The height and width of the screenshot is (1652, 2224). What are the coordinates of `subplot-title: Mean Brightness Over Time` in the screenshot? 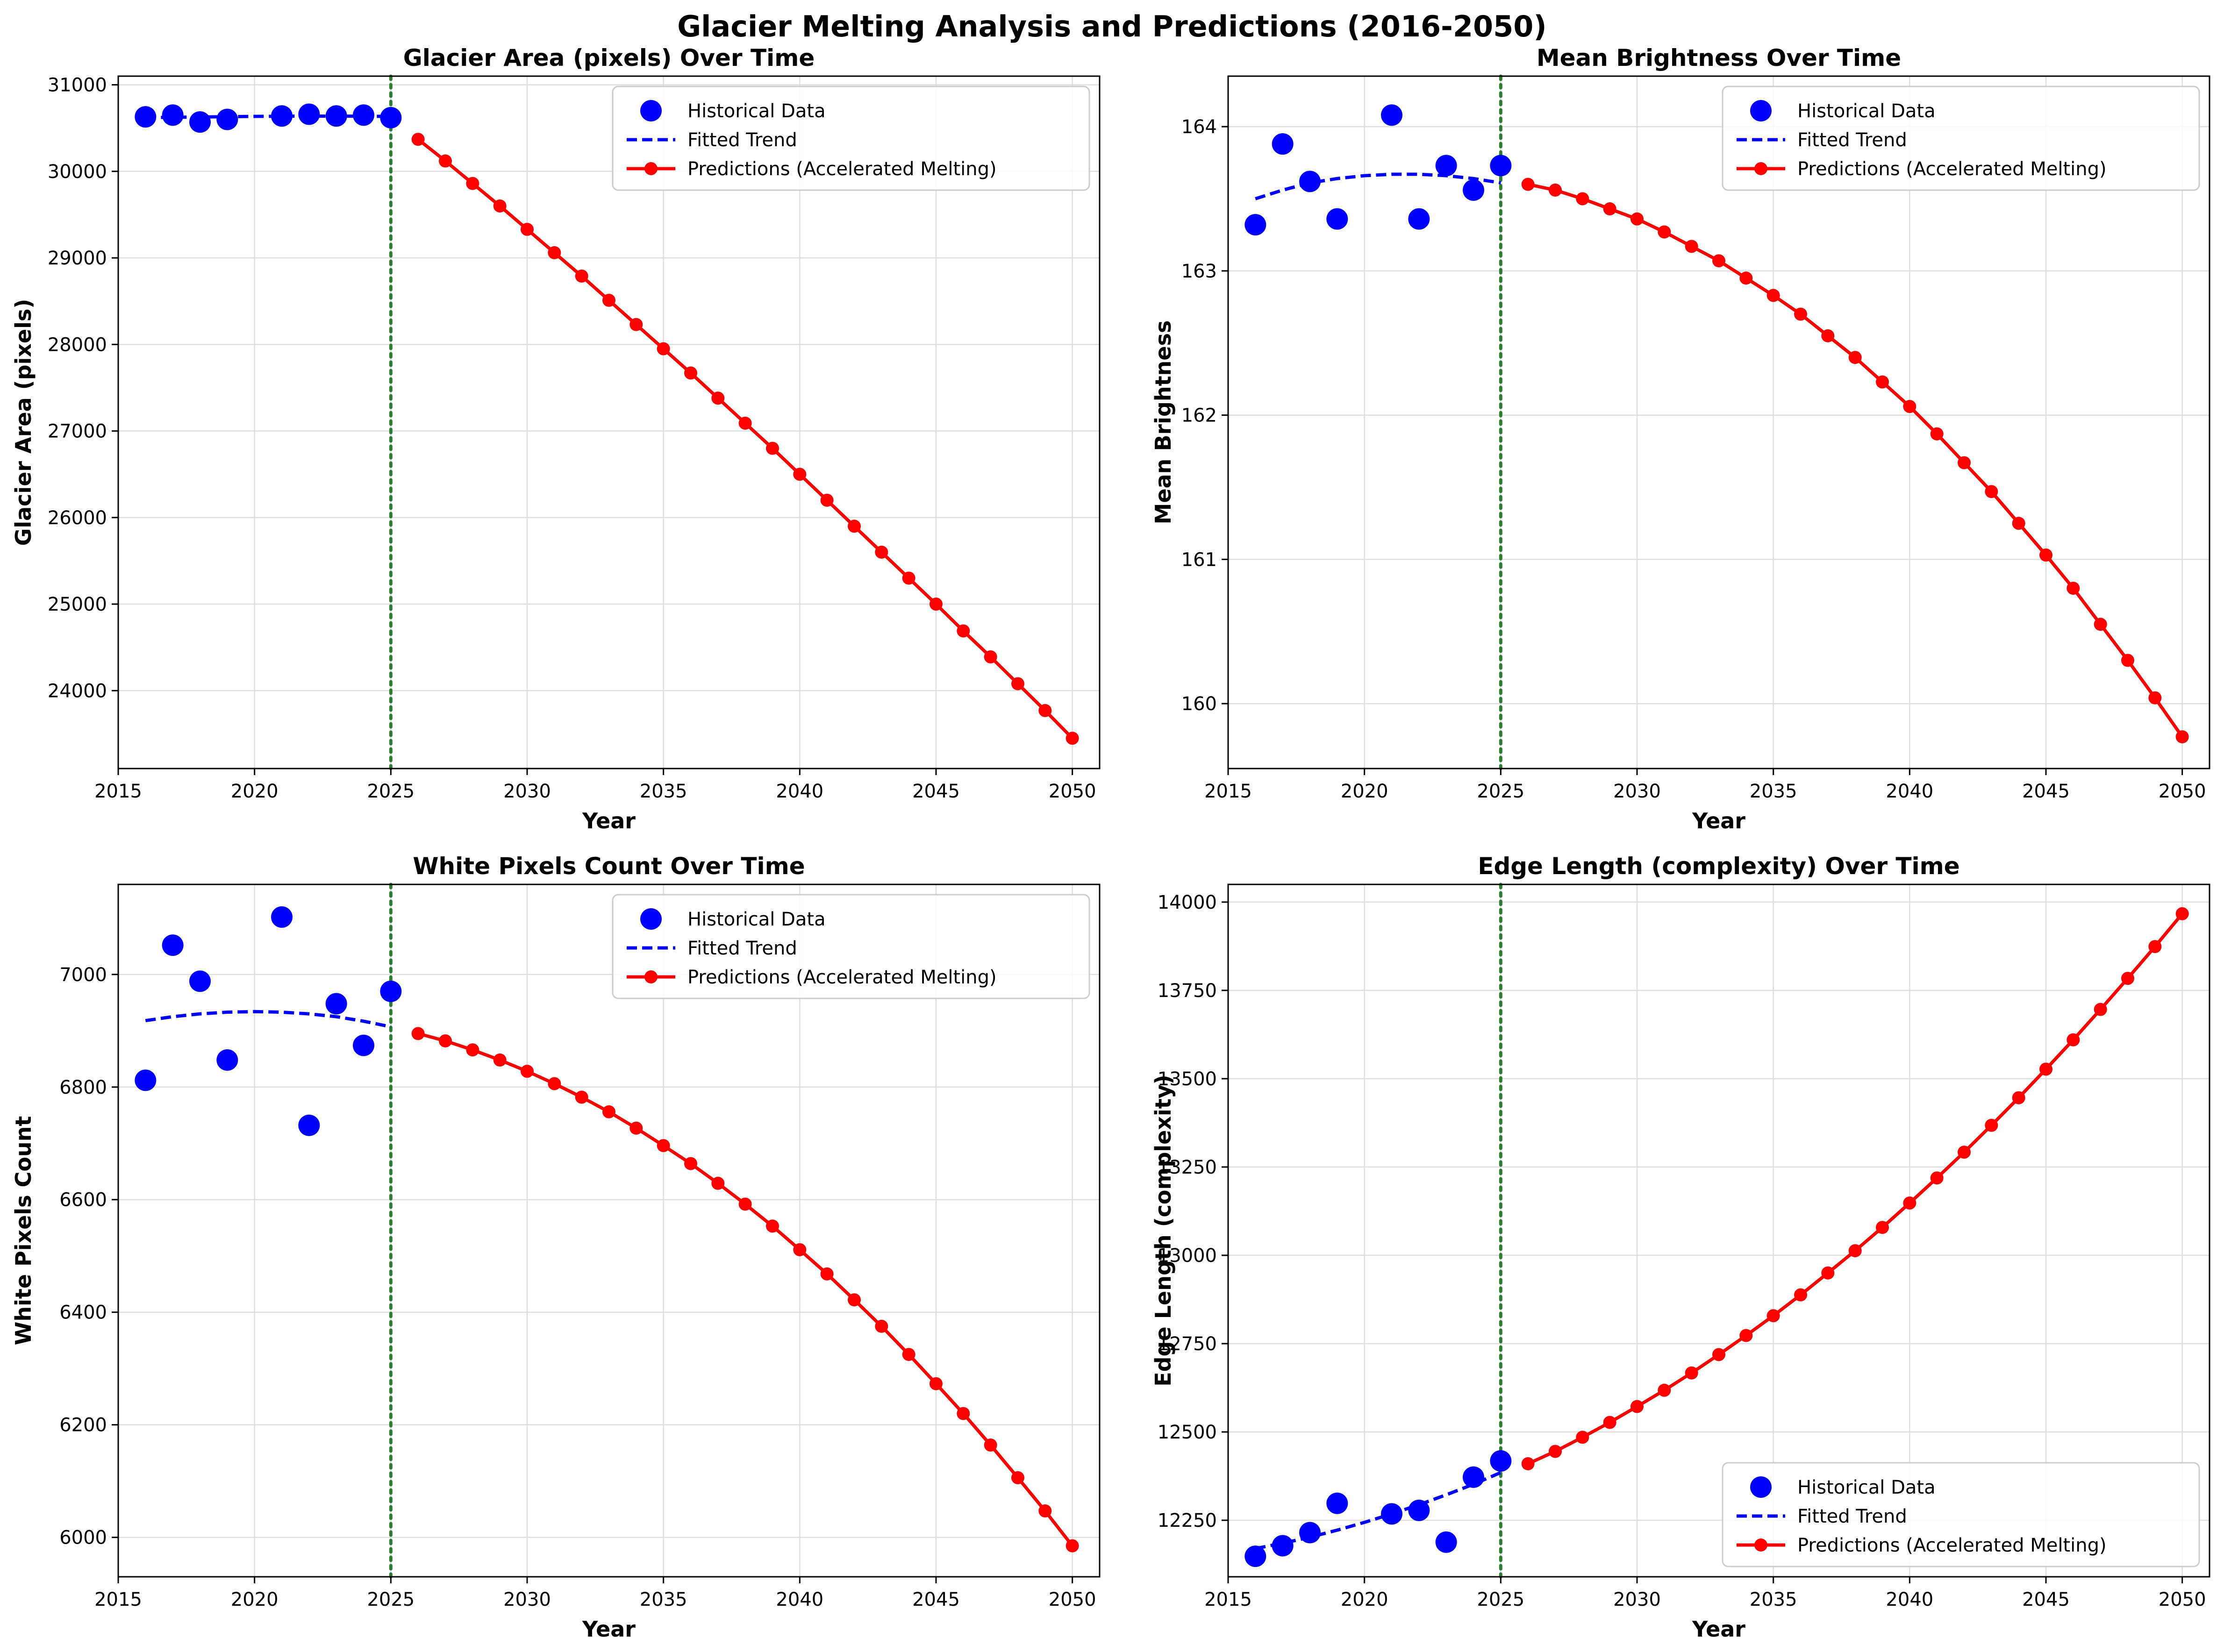 It's located at (1719, 58).